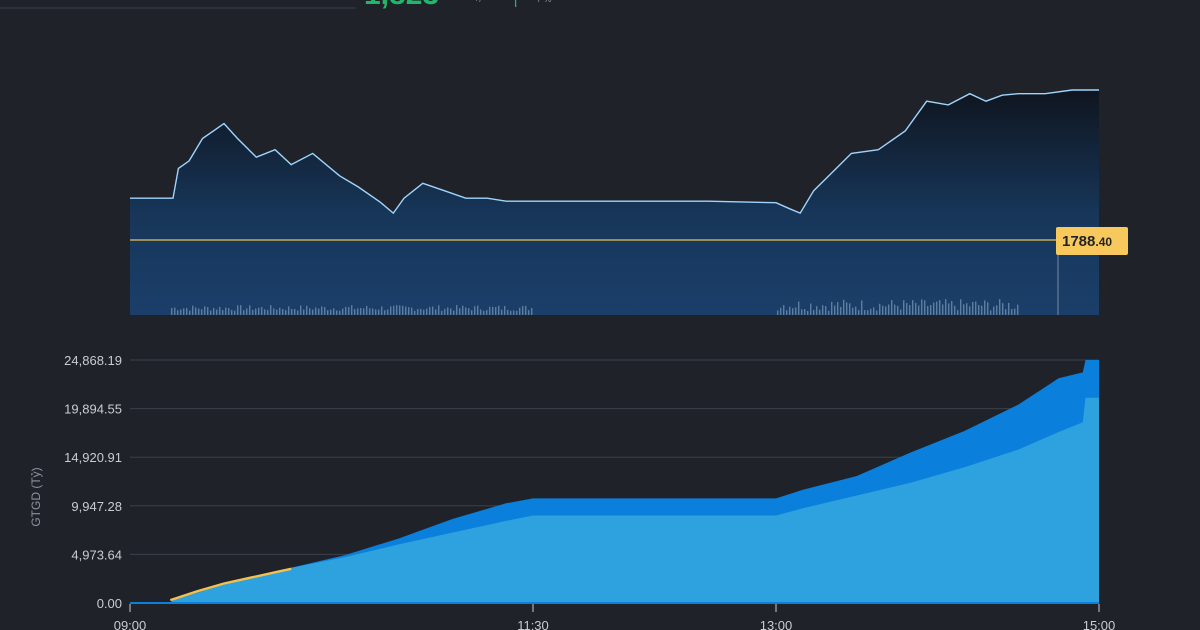 This screenshot has height=630, width=1200. What do you see at coordinates (96, 506) in the screenshot?
I see `value-y-tick: 9,947.28` at bounding box center [96, 506].